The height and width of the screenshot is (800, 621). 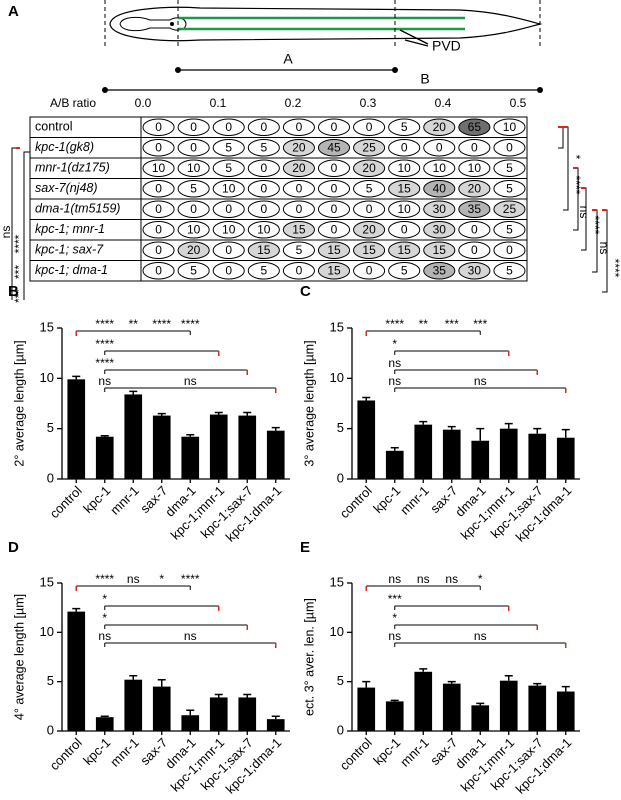 What do you see at coordinates (369, 168) in the screenshot?
I see `cell-value: 20` at bounding box center [369, 168].